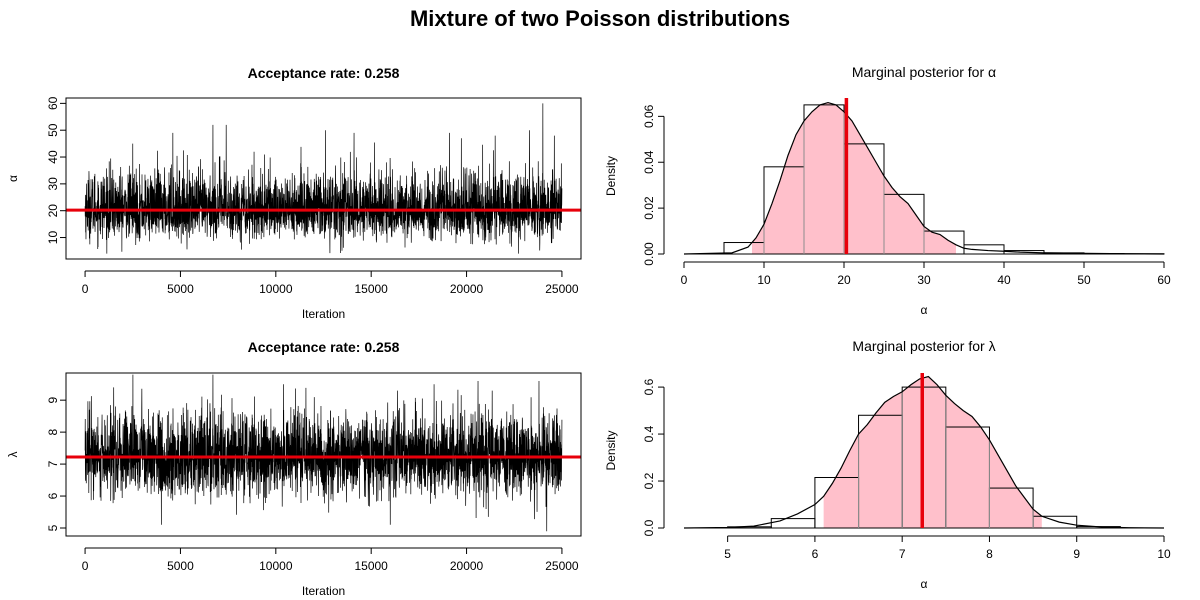 Image resolution: width=1200 pixels, height=600 pixels. I want to click on chart-title: Marginal posterior for λ, so click(923, 346).